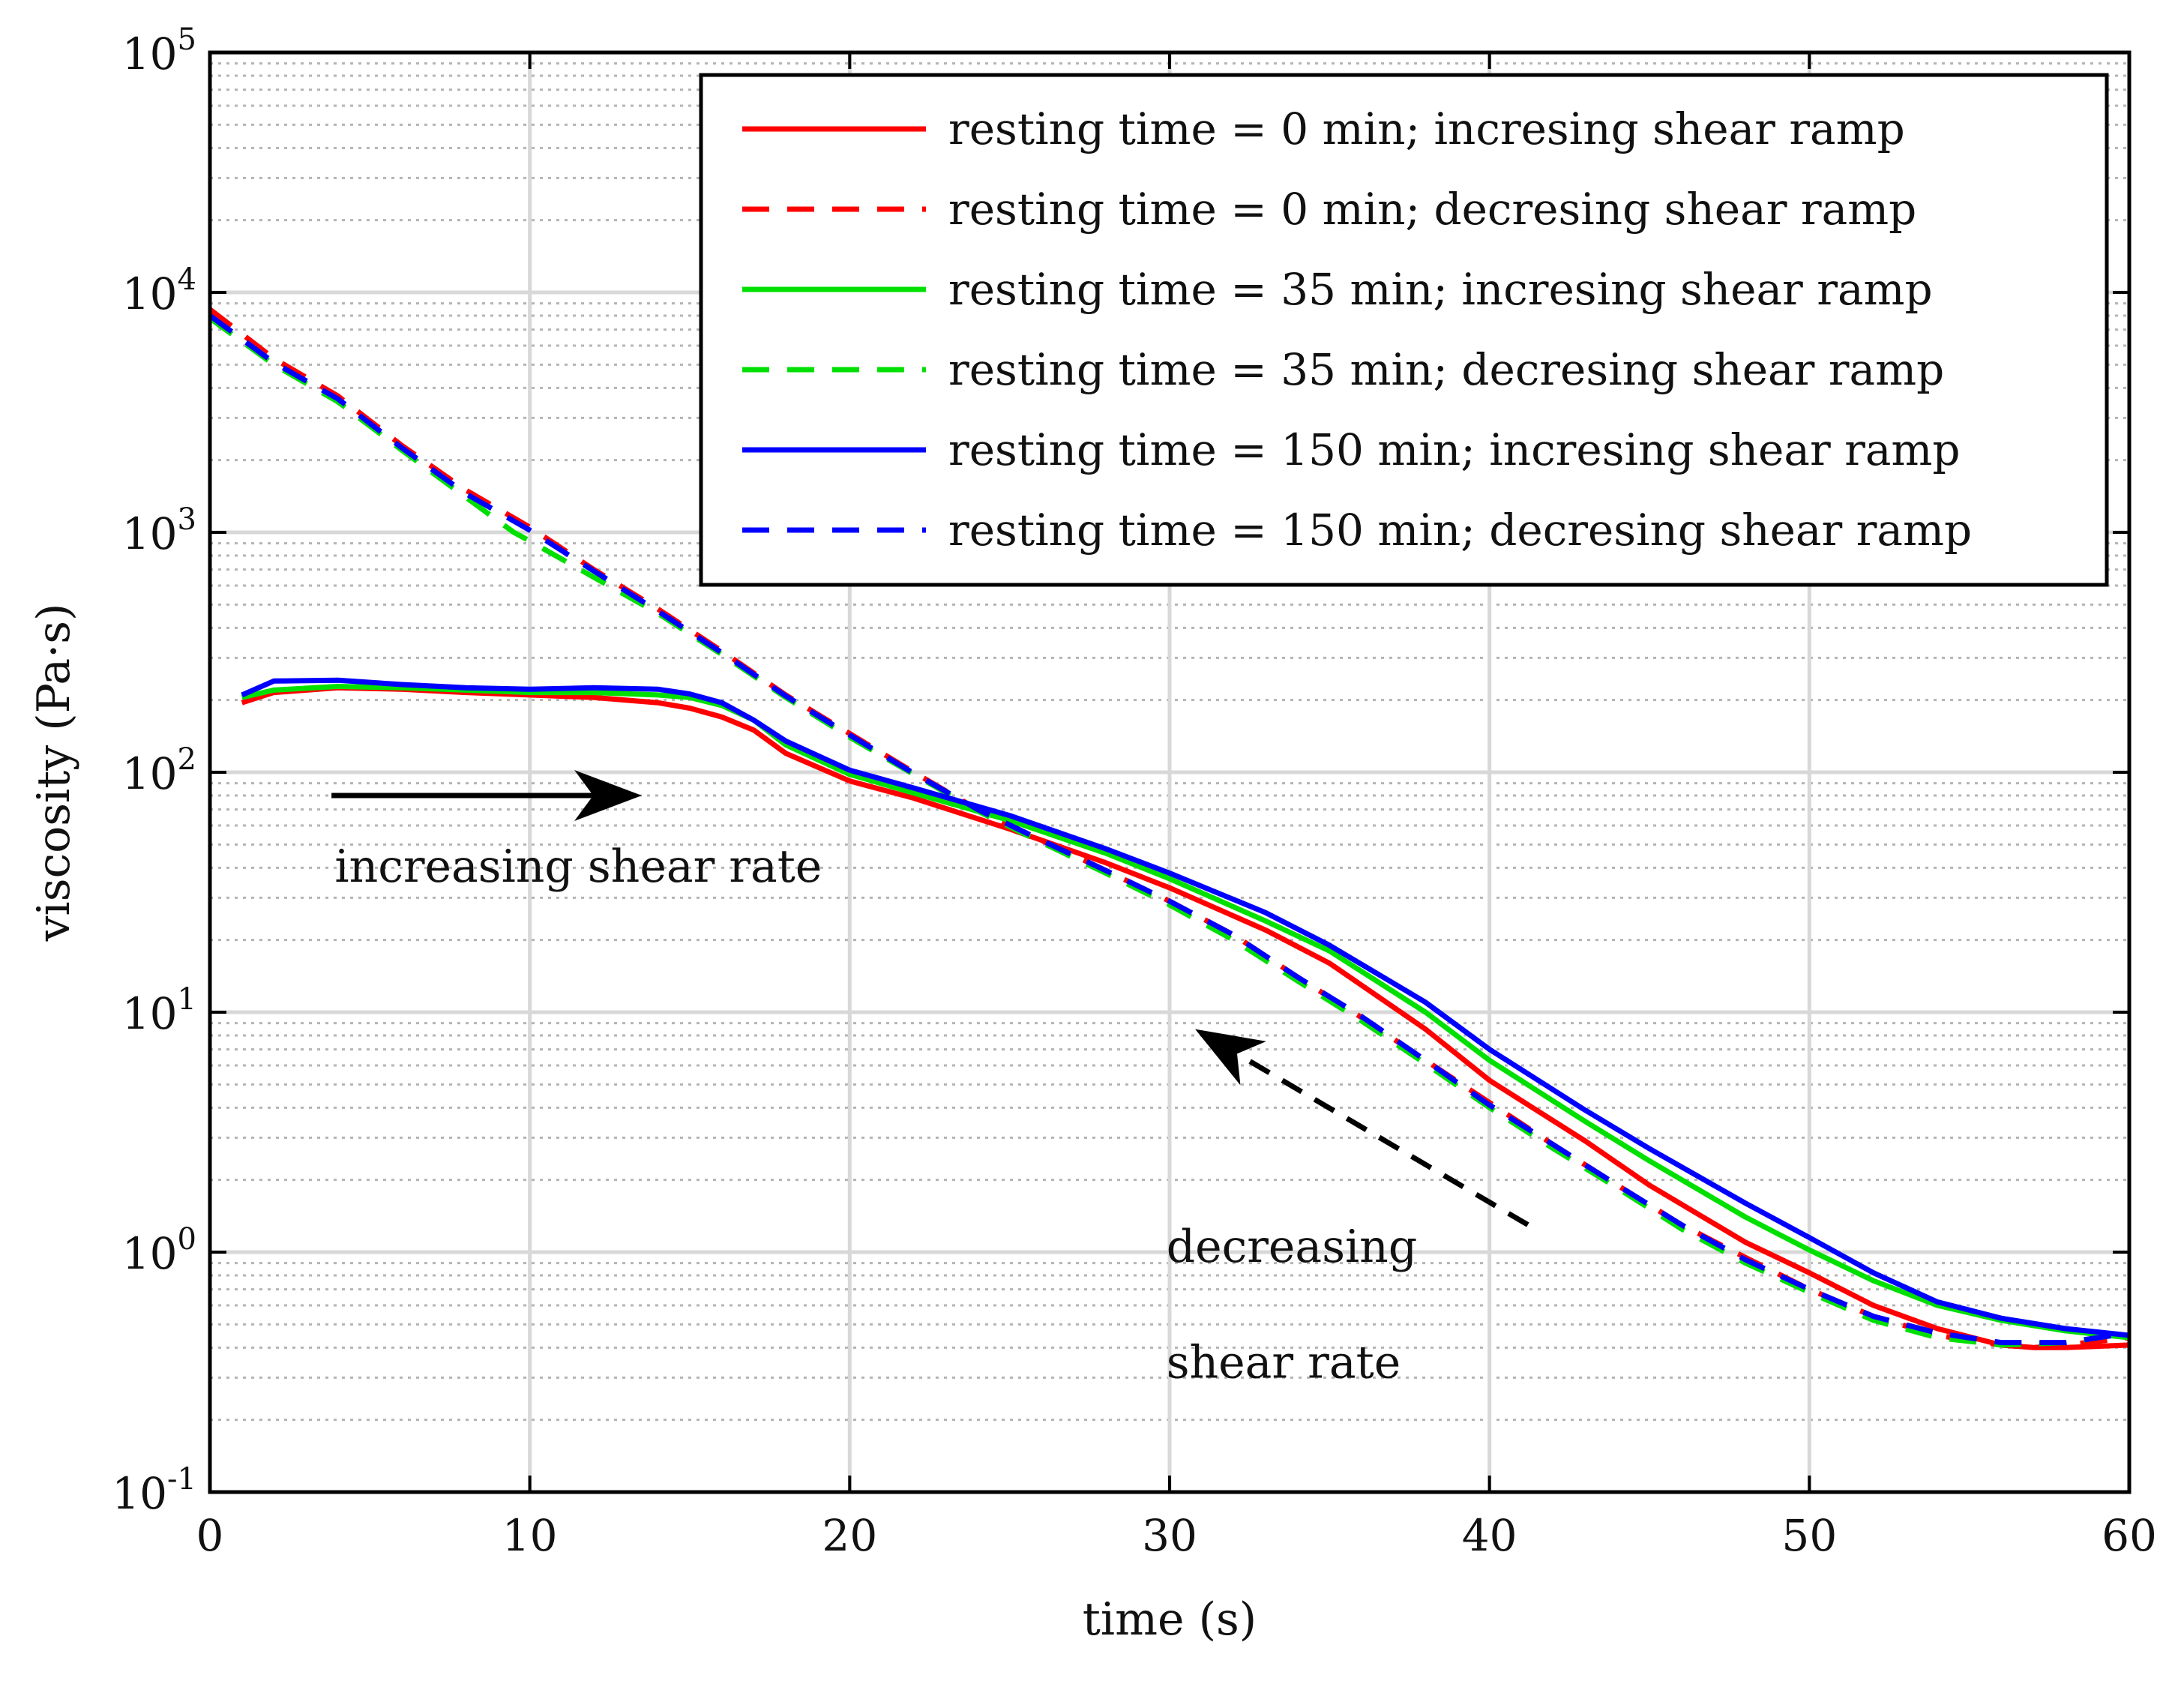 Image resolution: width=2184 pixels, height=1690 pixels. Describe the element at coordinates (1381, 1138) in the screenshot. I see `decreasing-shear-arrow-line` at that location.